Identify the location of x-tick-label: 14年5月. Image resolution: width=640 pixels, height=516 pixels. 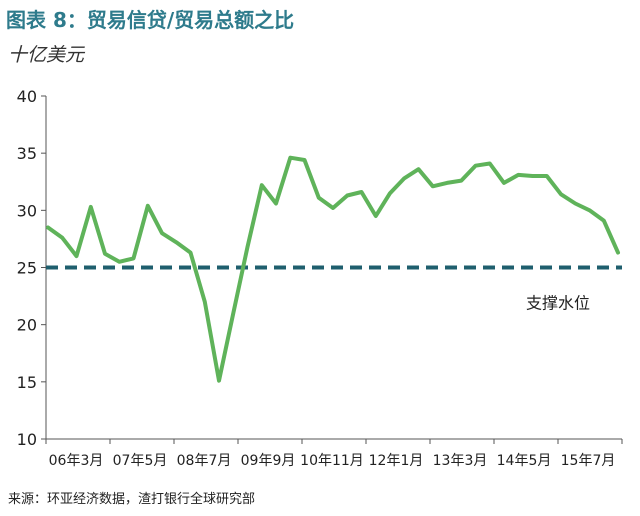
(524, 461).